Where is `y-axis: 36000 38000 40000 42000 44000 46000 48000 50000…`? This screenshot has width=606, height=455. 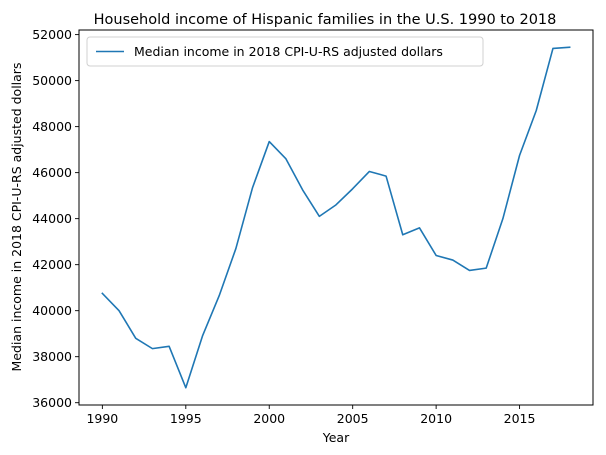
y-axis: 36000 38000 40000 42000 44000 46000 48000 50000… is located at coordinates (55, 218).